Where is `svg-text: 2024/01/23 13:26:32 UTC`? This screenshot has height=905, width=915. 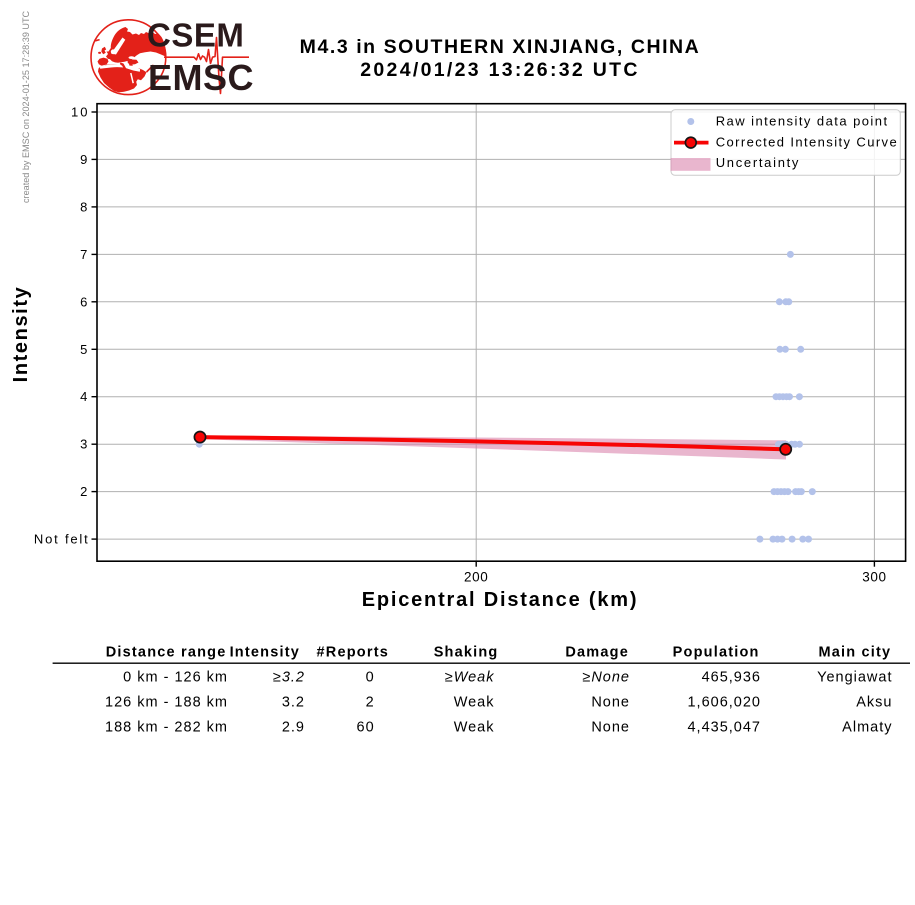 svg-text: 2024/01/23 13:26:32 UTC is located at coordinates (499, 70).